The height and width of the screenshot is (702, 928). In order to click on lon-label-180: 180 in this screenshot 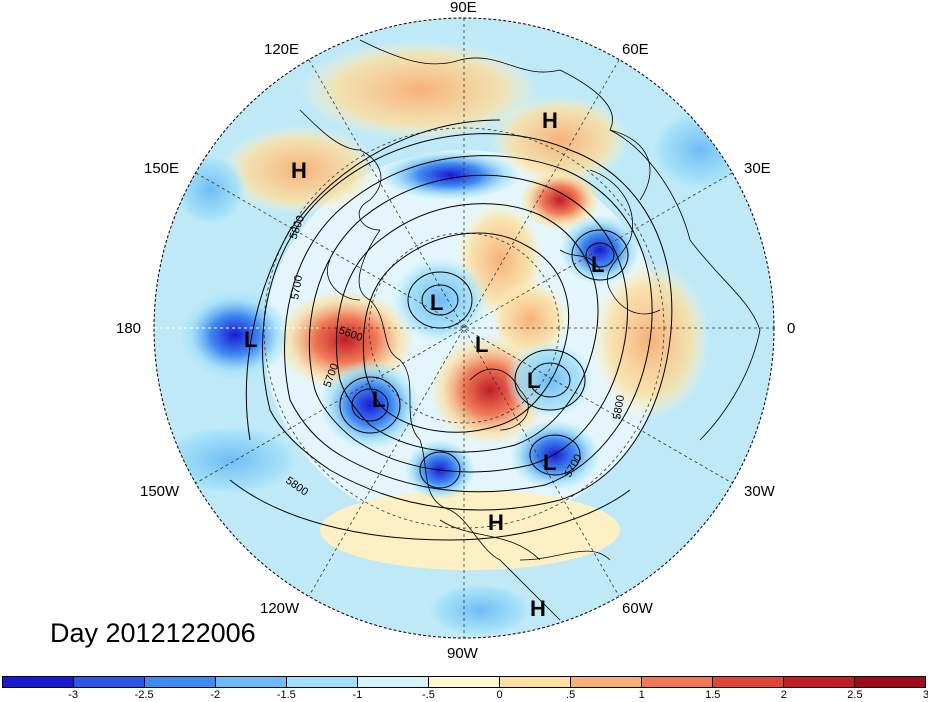, I will do `click(129, 328)`.